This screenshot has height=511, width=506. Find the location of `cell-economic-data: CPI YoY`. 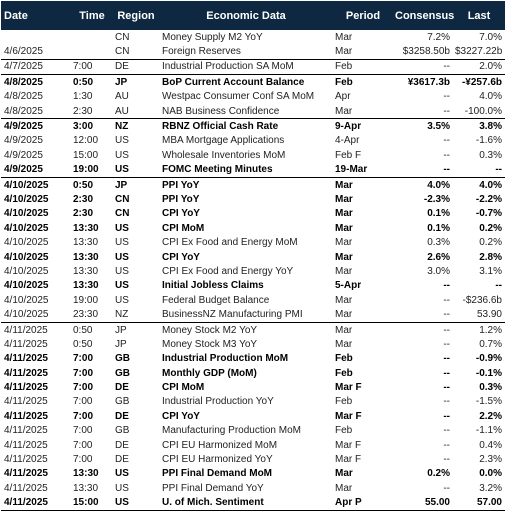

cell-economic-data: CPI YoY is located at coordinates (181, 257).